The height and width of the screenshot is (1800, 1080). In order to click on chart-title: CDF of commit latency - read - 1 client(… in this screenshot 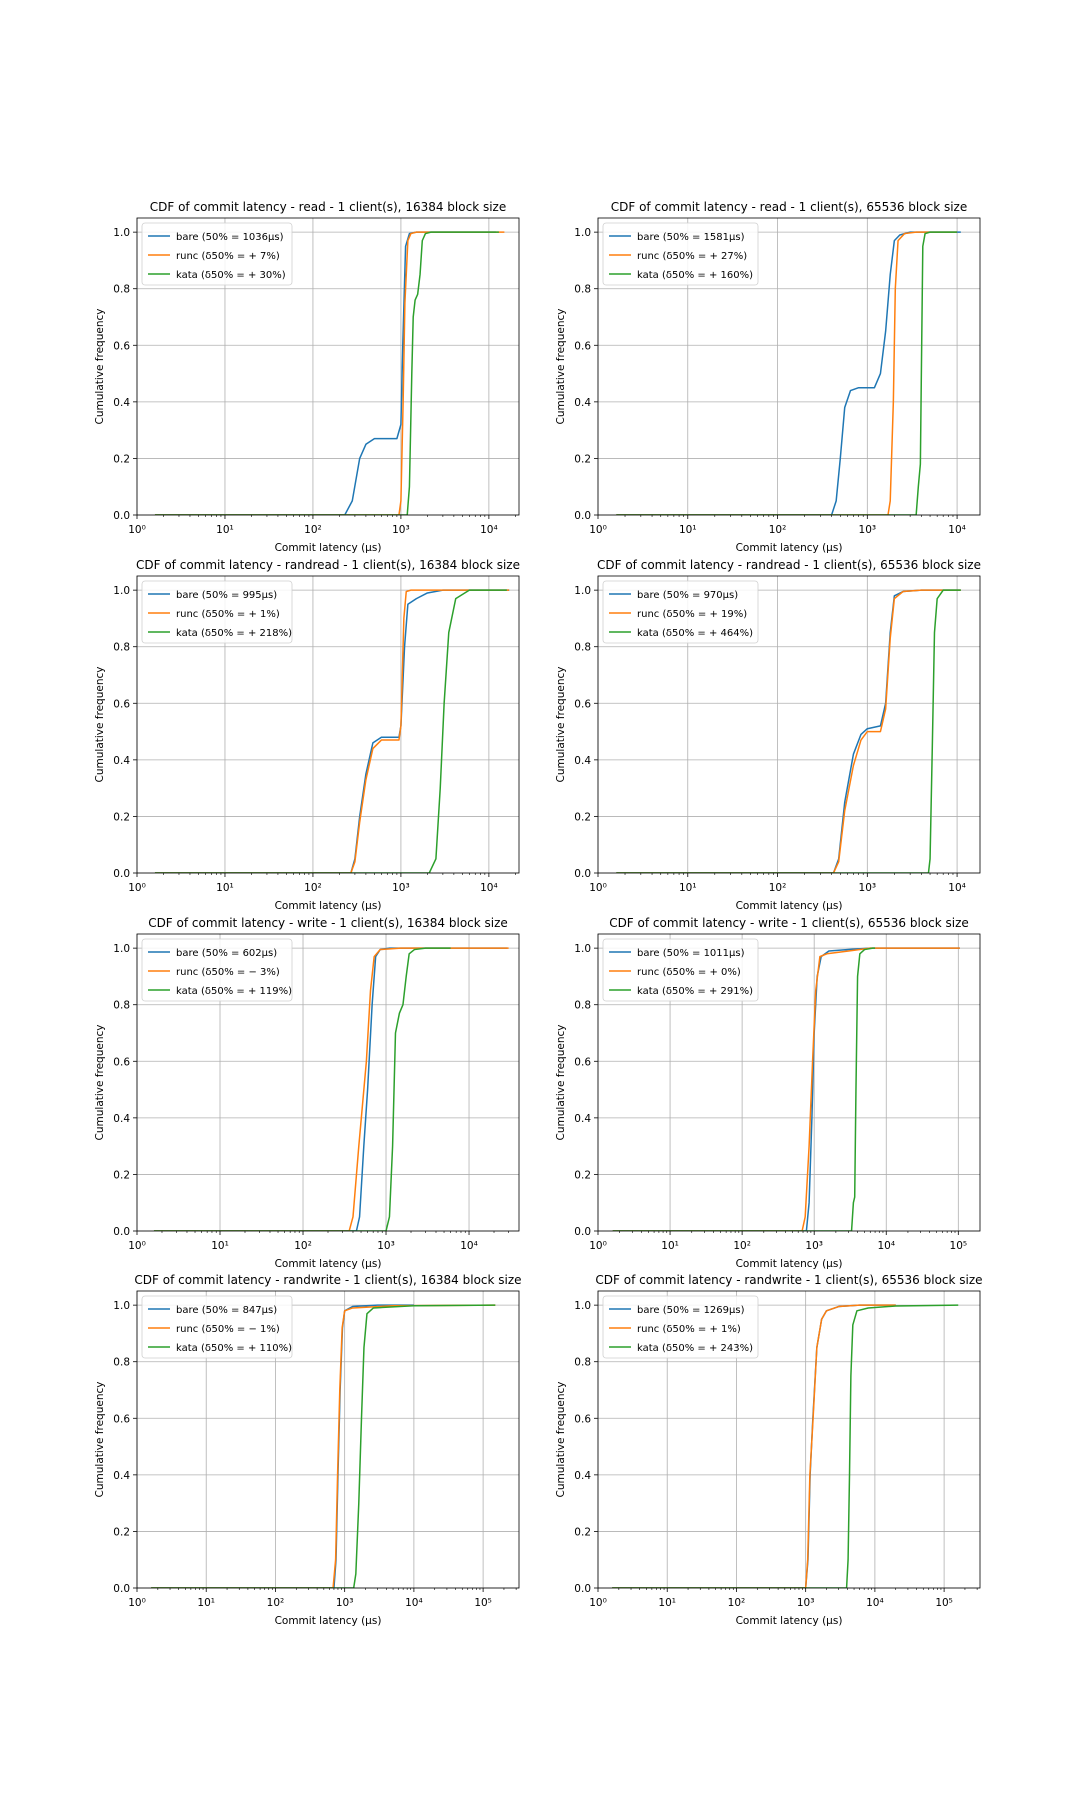, I will do `click(328, 207)`.